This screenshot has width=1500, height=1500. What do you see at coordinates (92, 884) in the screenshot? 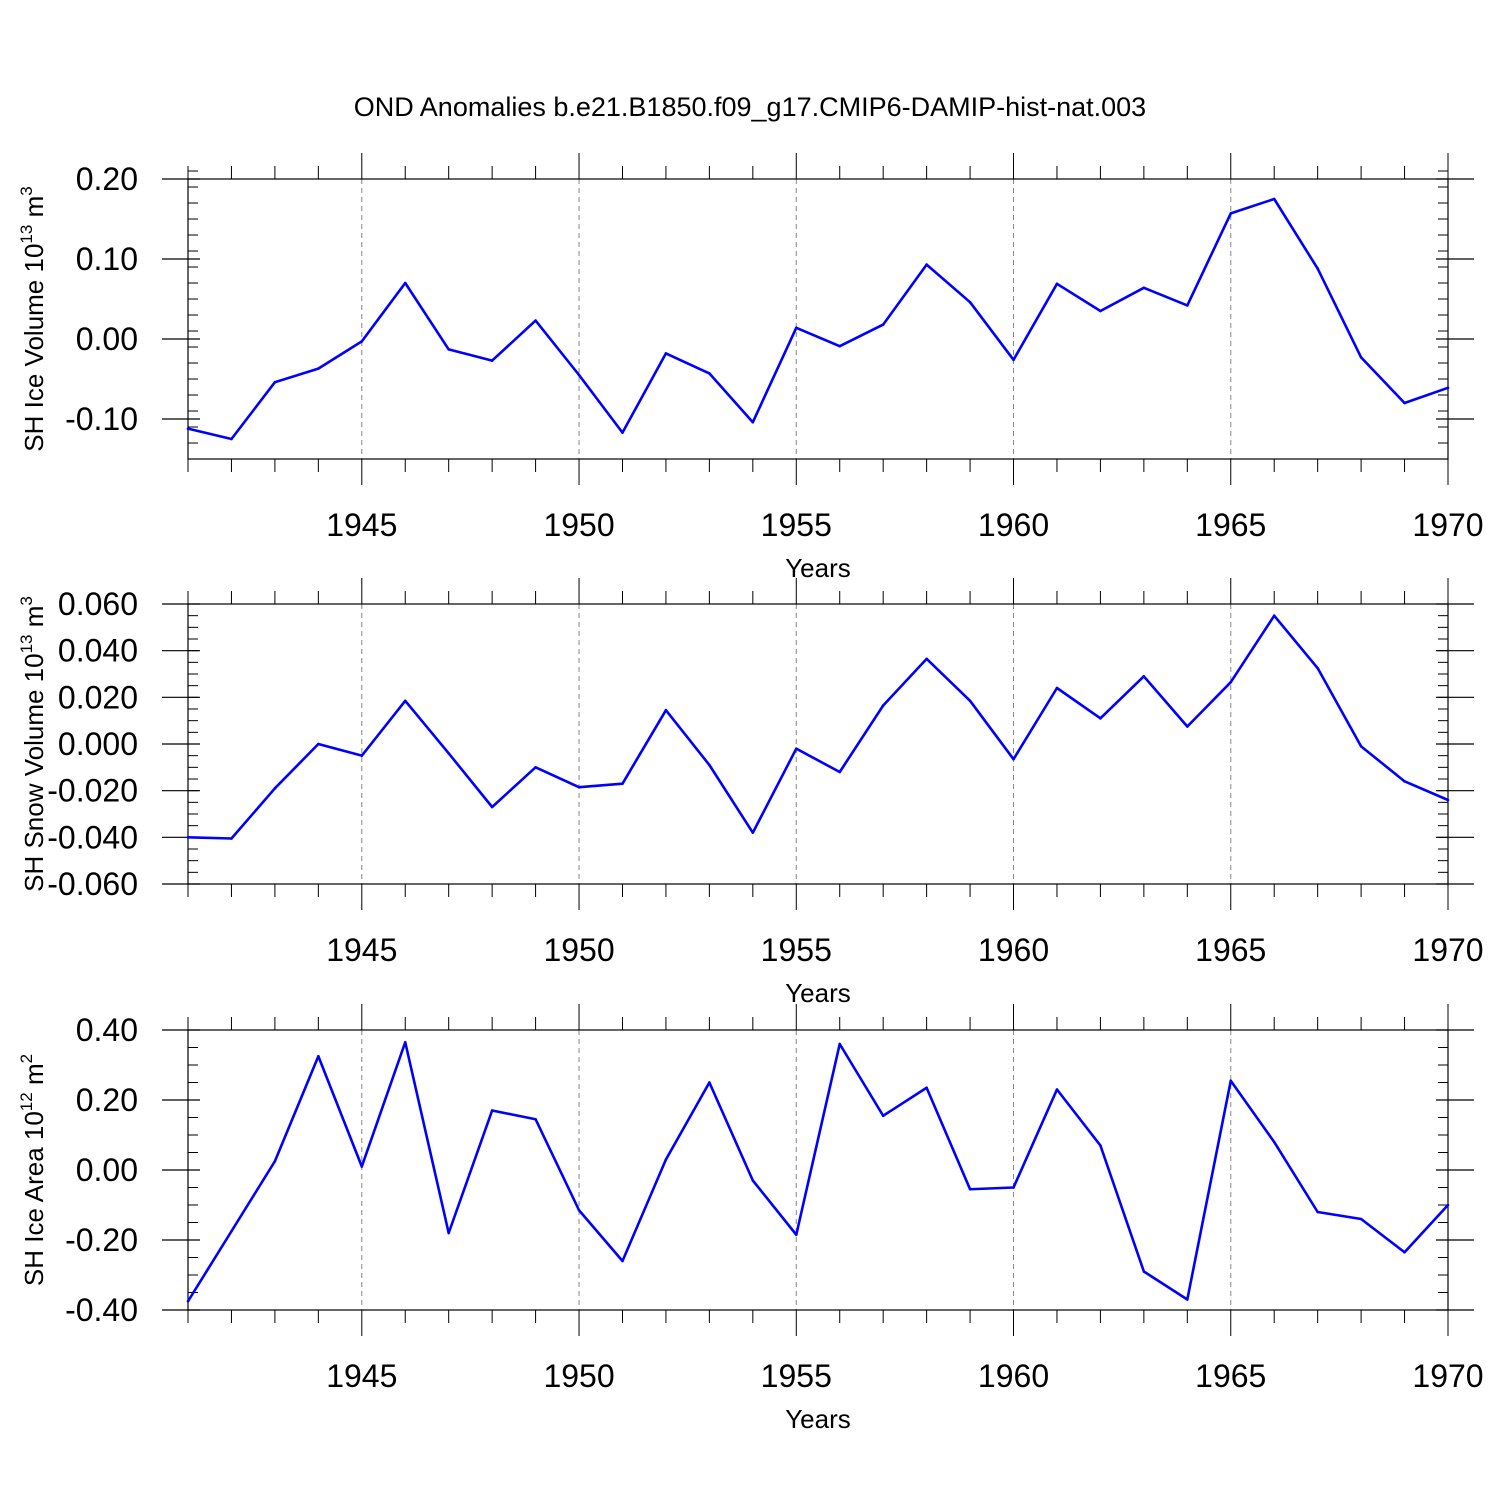
I see `y-tick-label: -0.060` at bounding box center [92, 884].